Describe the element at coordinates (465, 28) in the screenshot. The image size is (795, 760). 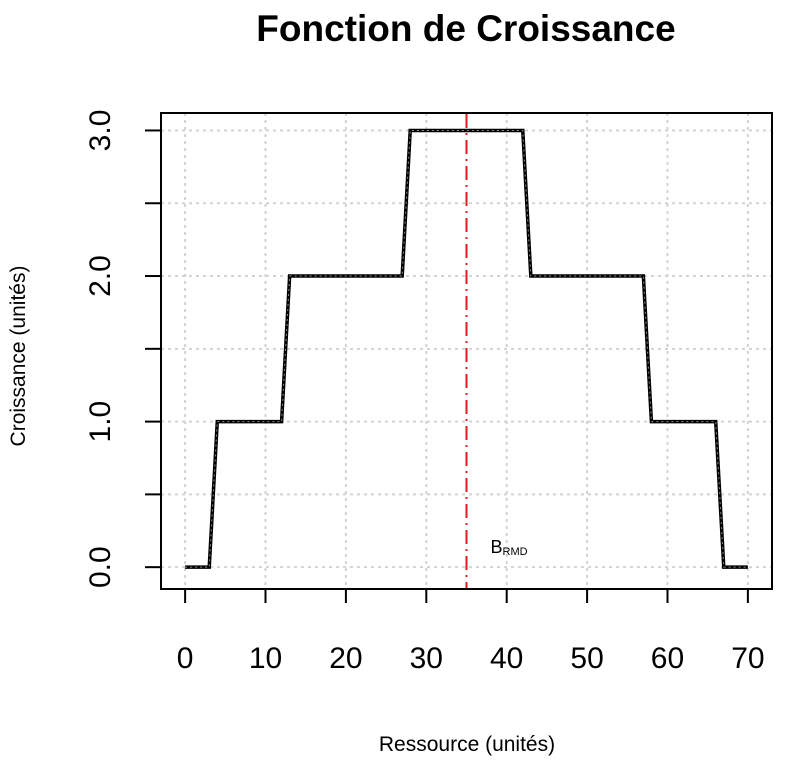
I see `chart-title: Fonction de Croissance` at that location.